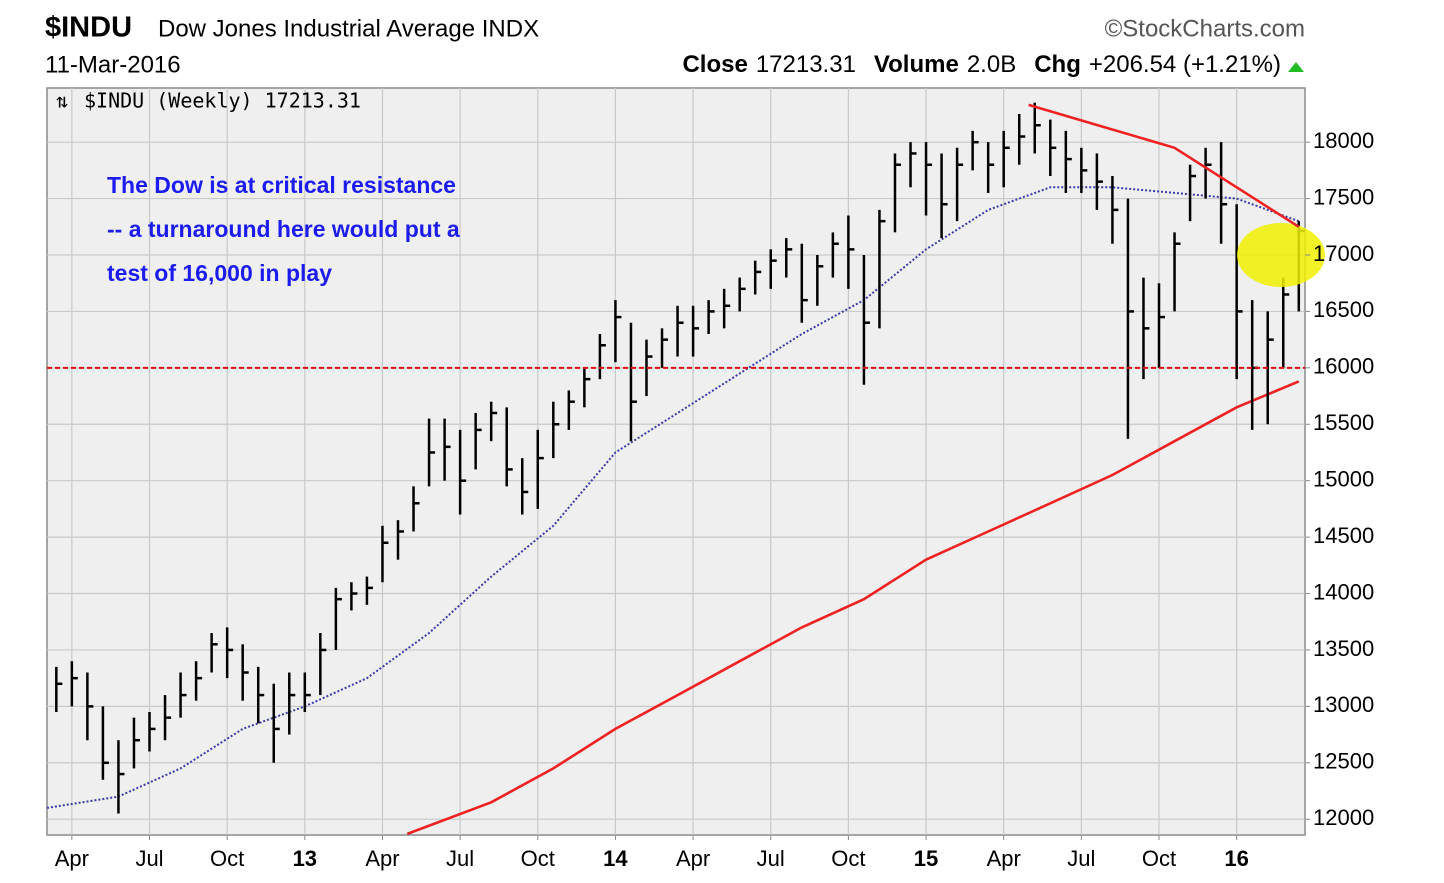  What do you see at coordinates (1343, 422) in the screenshot?
I see `y-tick-label: 15500` at bounding box center [1343, 422].